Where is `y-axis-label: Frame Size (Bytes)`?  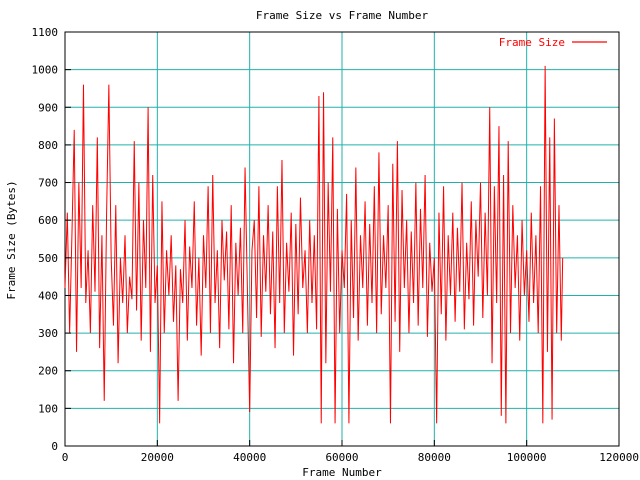 y-axis-label: Frame Size (Bytes) is located at coordinates (11, 239).